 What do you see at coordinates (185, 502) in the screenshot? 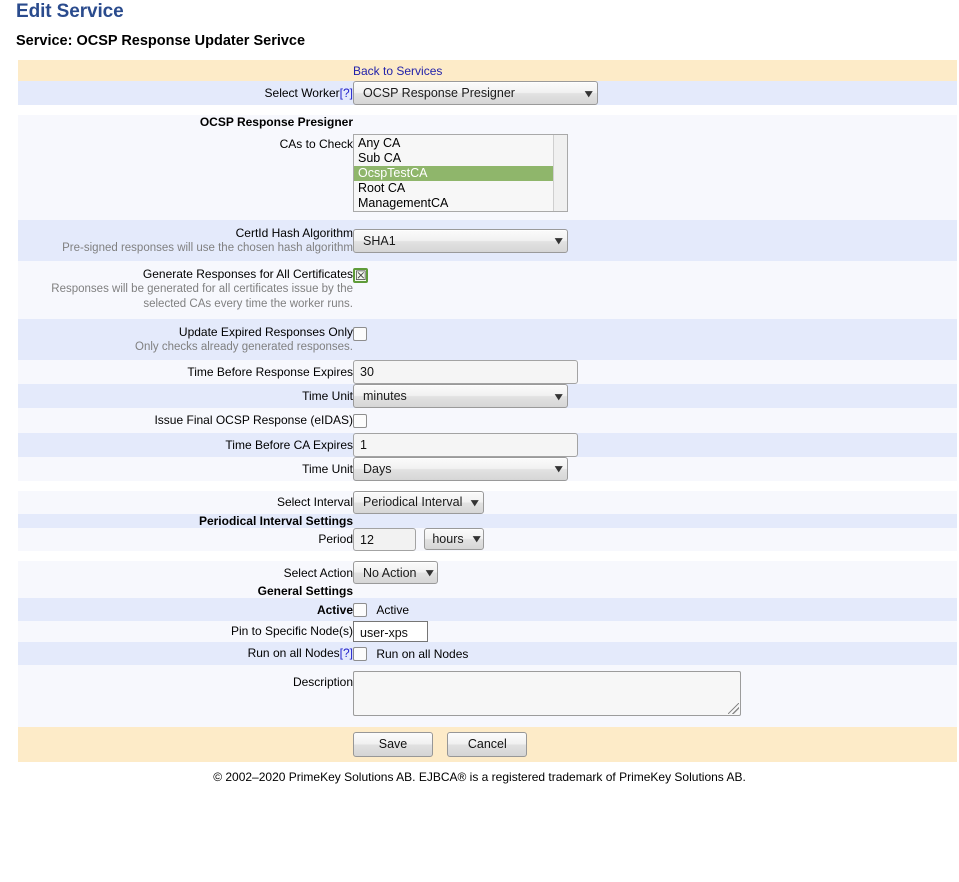
I see `select-interval-label: Select Interval` at bounding box center [185, 502].